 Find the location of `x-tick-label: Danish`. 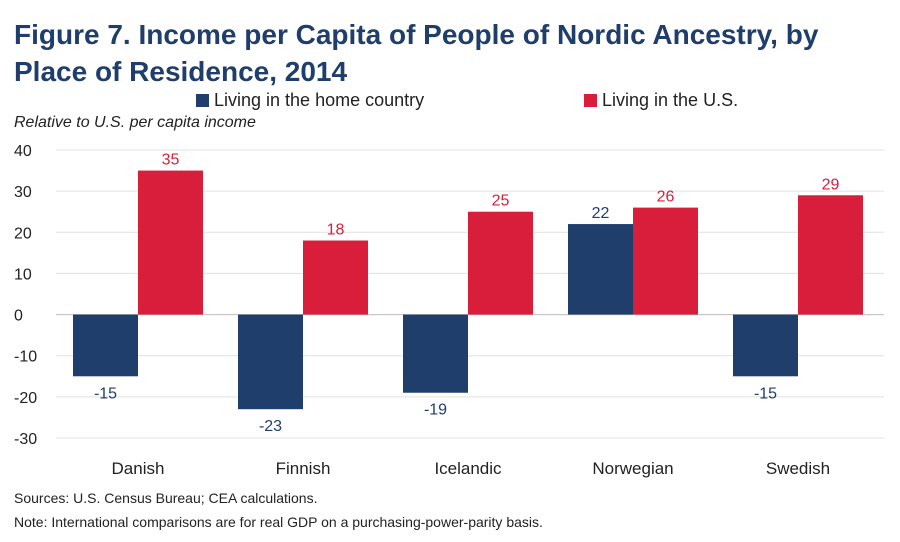

x-tick-label: Danish is located at coordinates (138, 468).